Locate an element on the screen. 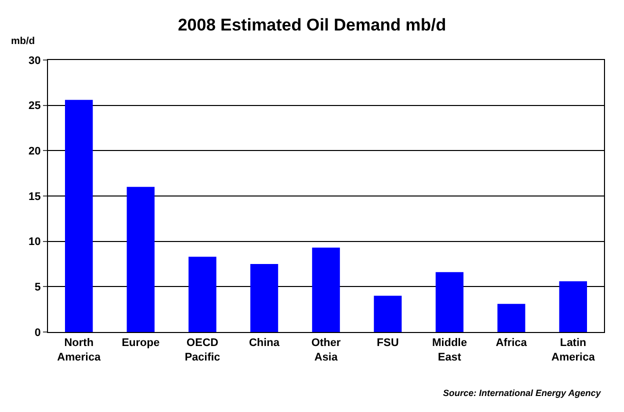 The height and width of the screenshot is (412, 624). y-tick-label: 0 is located at coordinates (37, 332).